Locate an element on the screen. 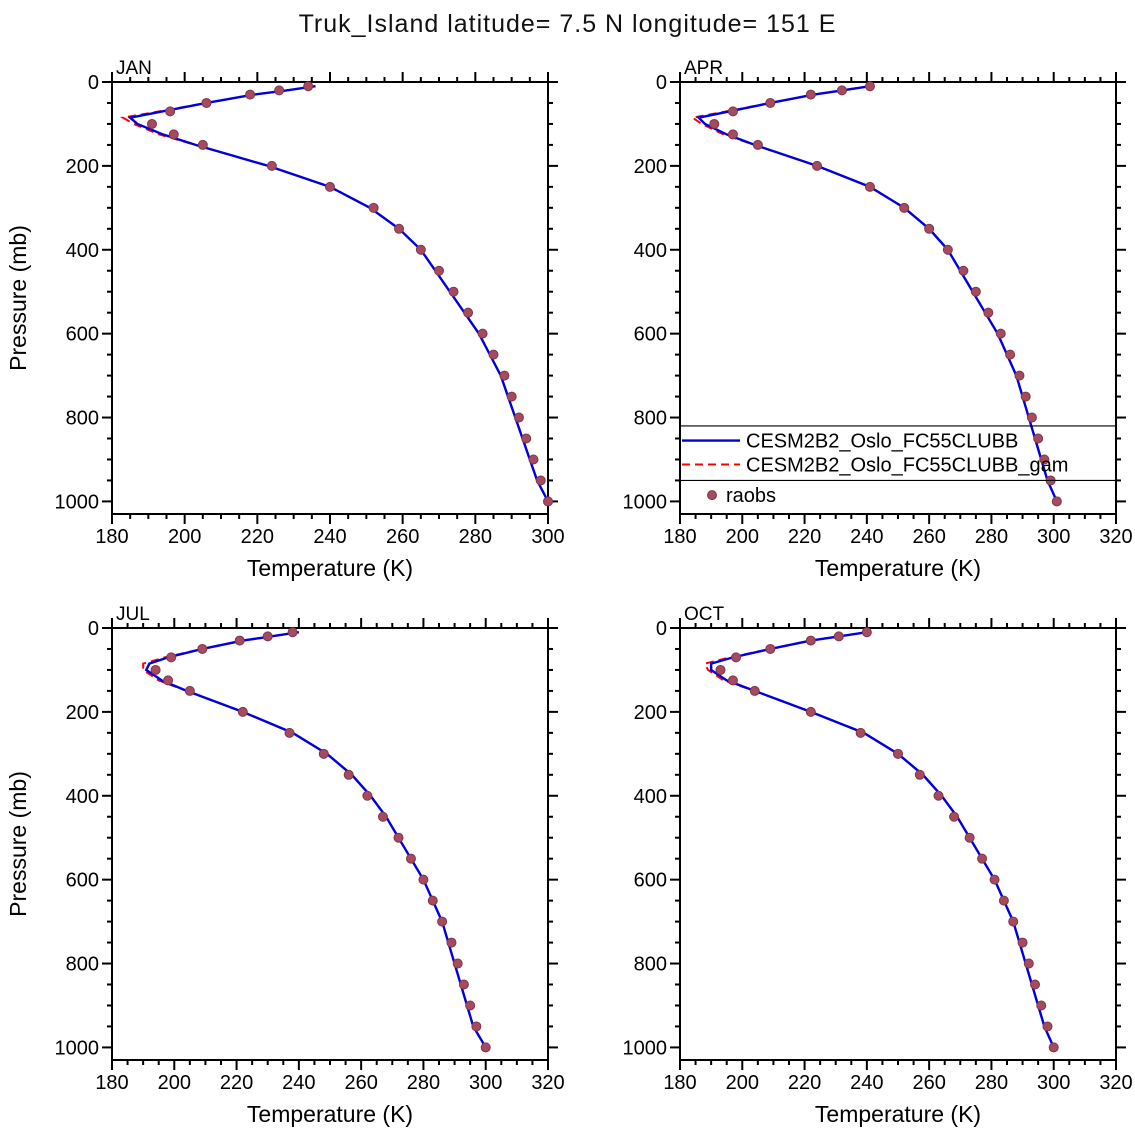  legend-label-raobs: raobs is located at coordinates (751, 496).